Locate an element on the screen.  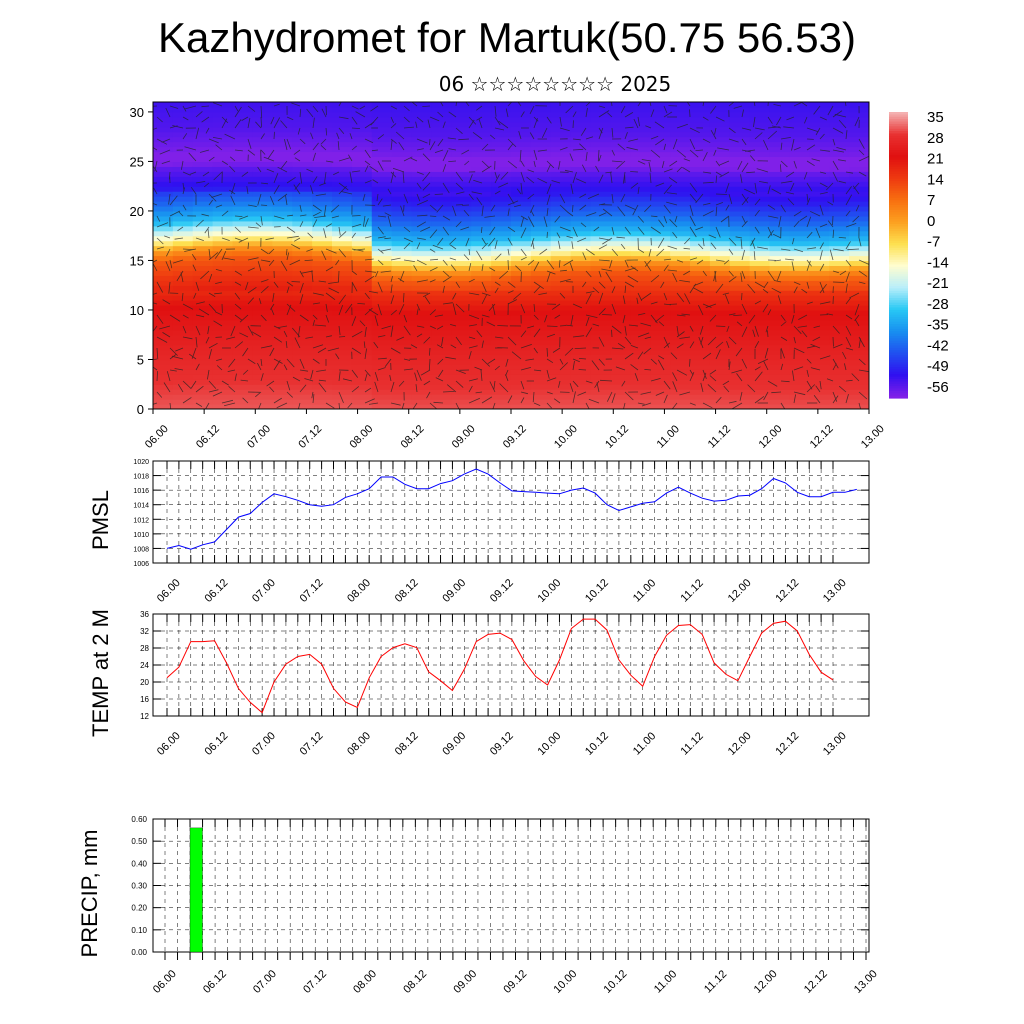
y-tick-label: 1018 is located at coordinates (141, 477).